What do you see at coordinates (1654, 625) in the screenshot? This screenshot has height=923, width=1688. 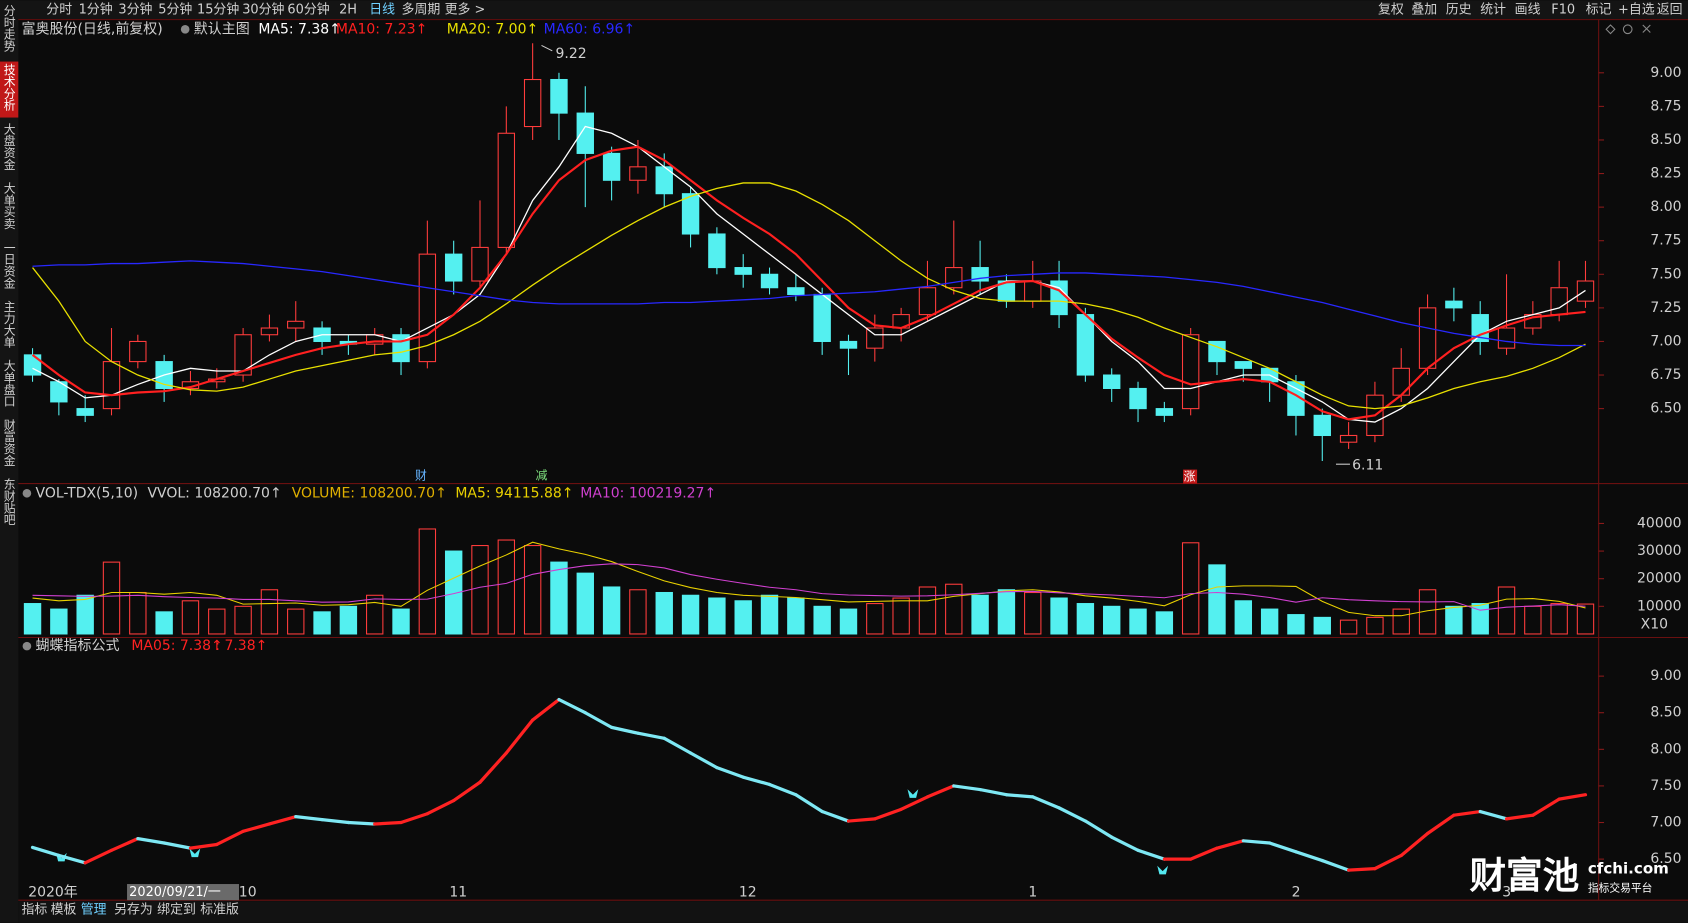 I see `axis-unit: X10` at bounding box center [1654, 625].